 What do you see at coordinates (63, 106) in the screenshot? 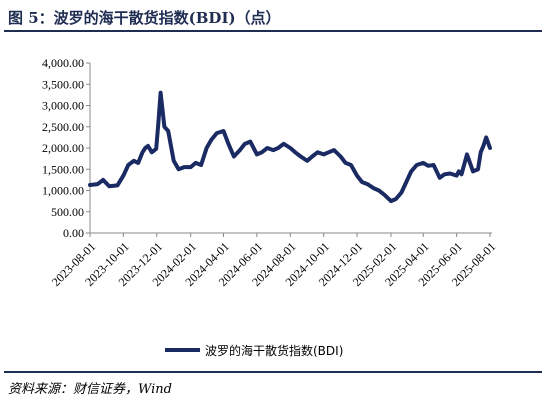
I see `y-tick-label: 3,000.00` at bounding box center [63, 106].